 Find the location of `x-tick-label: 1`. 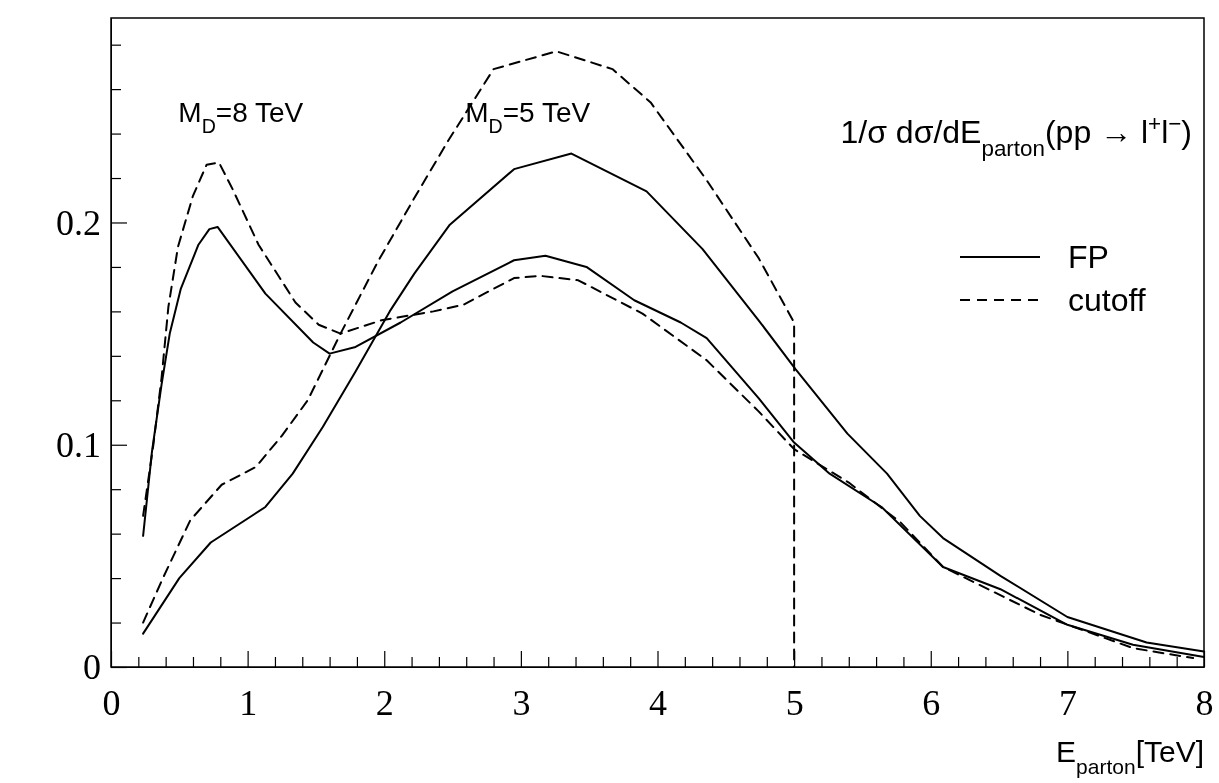

x-tick-label: 1 is located at coordinates (248, 702).